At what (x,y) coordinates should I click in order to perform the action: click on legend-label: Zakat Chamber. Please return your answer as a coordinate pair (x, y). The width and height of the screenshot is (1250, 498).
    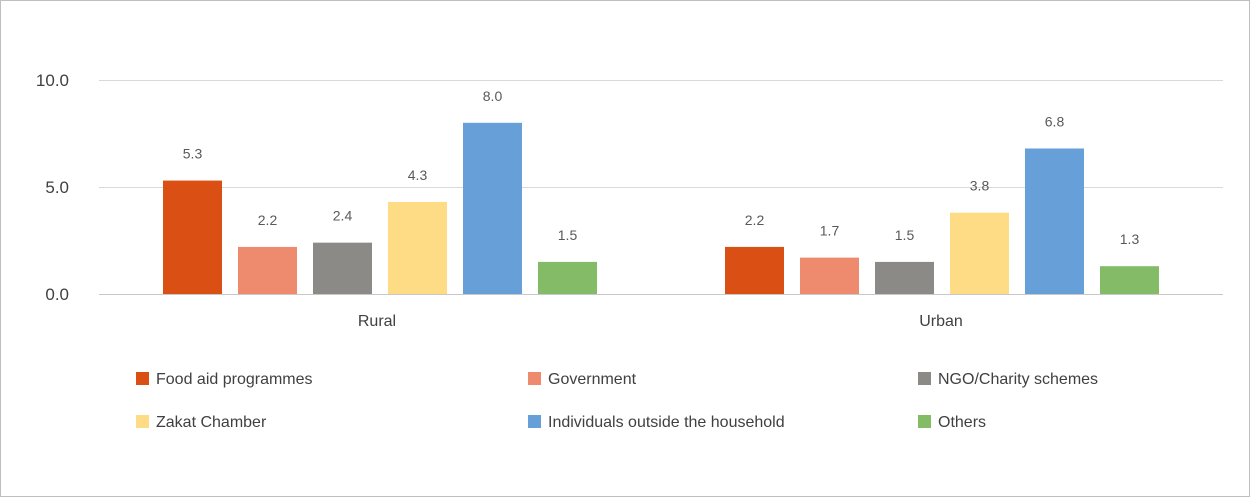
    Looking at the image, I should click on (211, 422).